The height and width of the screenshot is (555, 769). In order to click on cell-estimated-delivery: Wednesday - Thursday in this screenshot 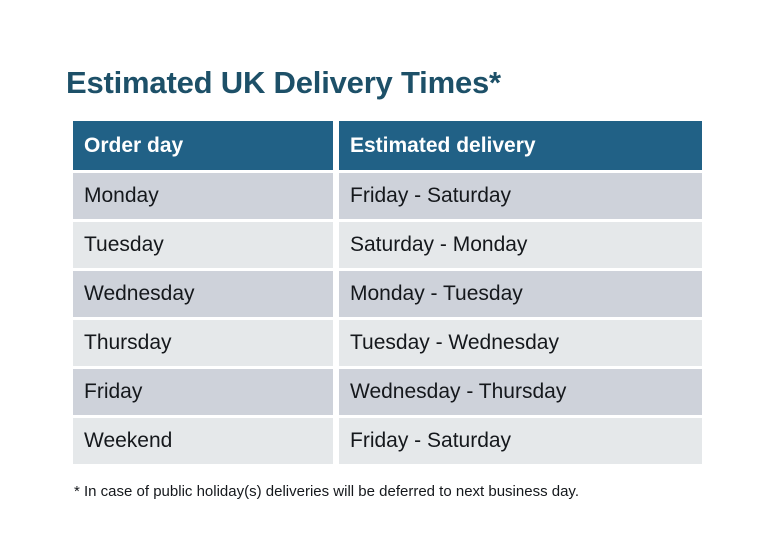, I will do `click(520, 392)`.